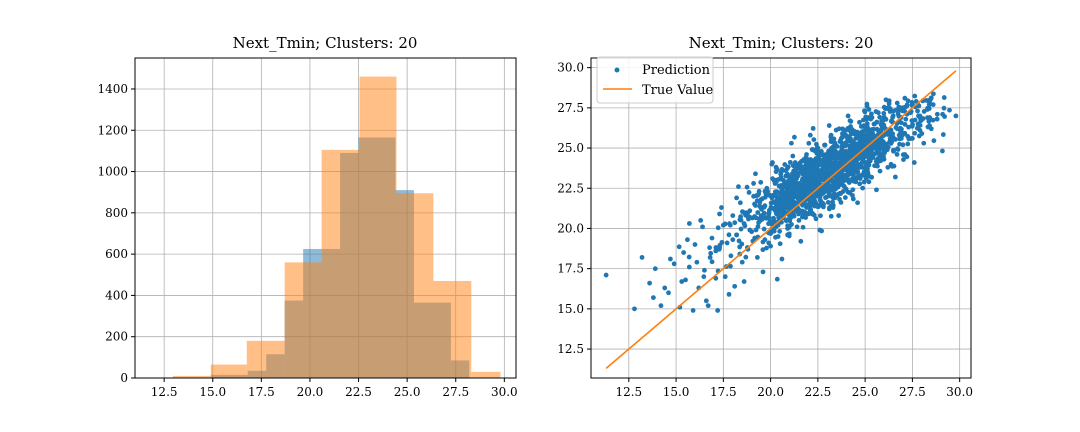 The height and width of the screenshot is (432, 1080). I want to click on legend: Prediction True Value, so click(655, 80).